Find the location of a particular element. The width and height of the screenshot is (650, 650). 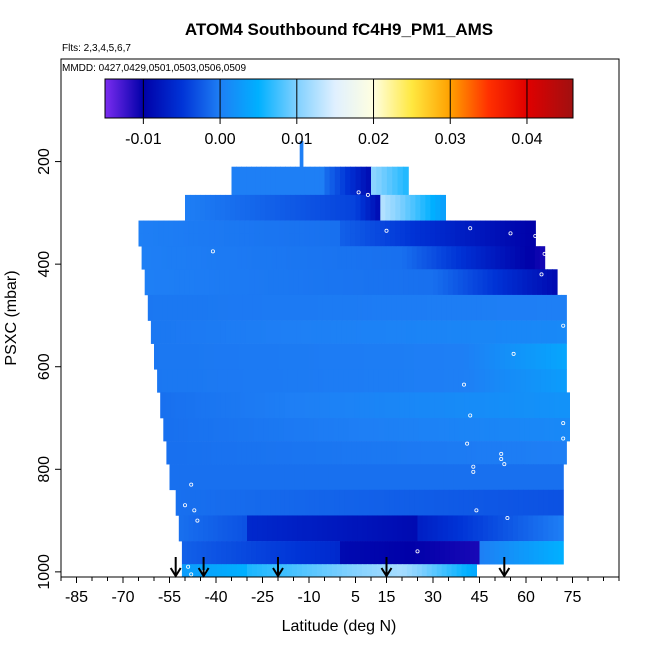

x-tick-label: -25 is located at coordinates (262, 597).